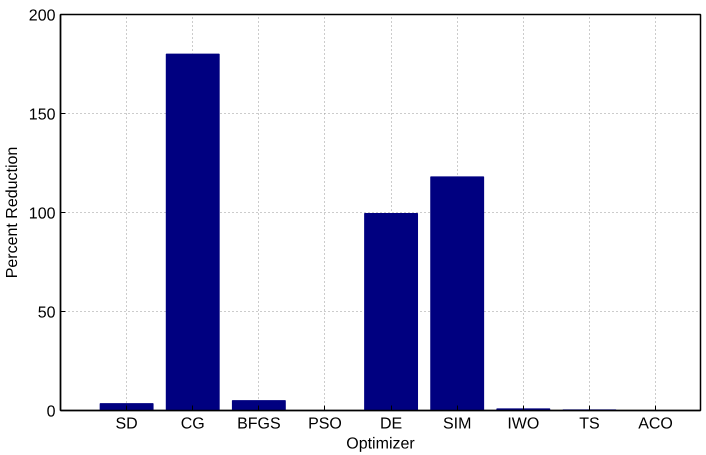 This screenshot has width=706, height=455. I want to click on y-tick-label: 50, so click(47, 313).